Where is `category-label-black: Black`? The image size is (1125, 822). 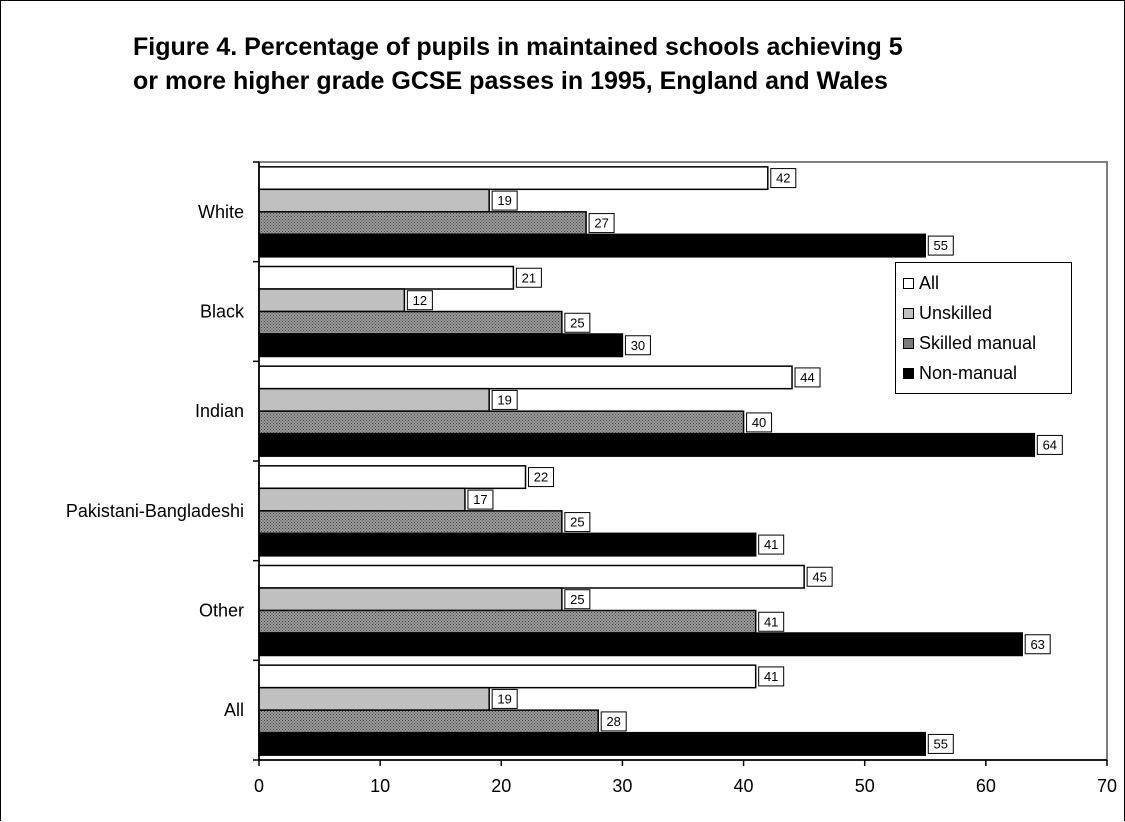 category-label-black: Black is located at coordinates (222, 312).